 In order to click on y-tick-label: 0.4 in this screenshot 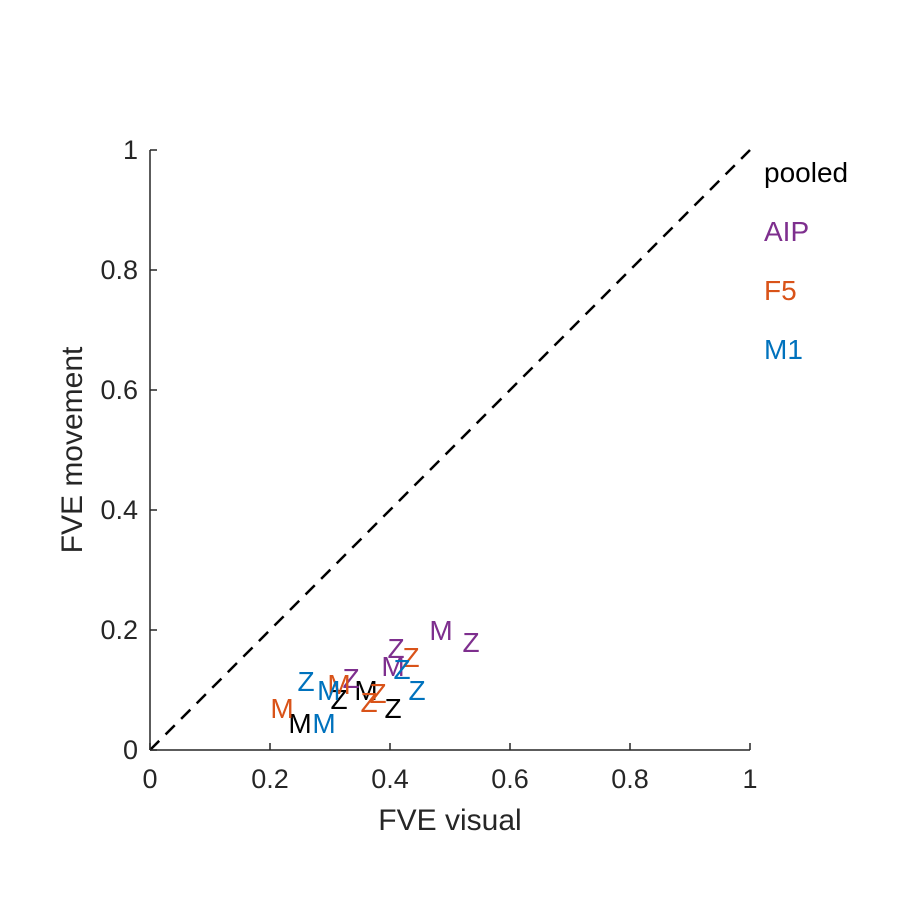, I will do `click(119, 510)`.